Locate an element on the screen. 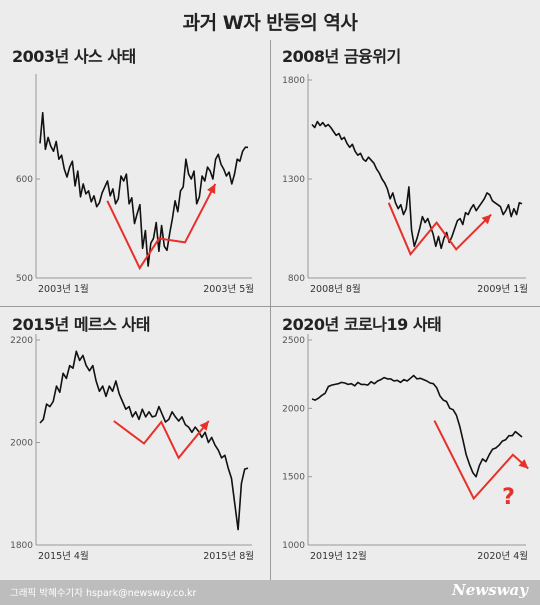 This screenshot has height=605, width=540. brand-logo: Newsway is located at coordinates (490, 590).